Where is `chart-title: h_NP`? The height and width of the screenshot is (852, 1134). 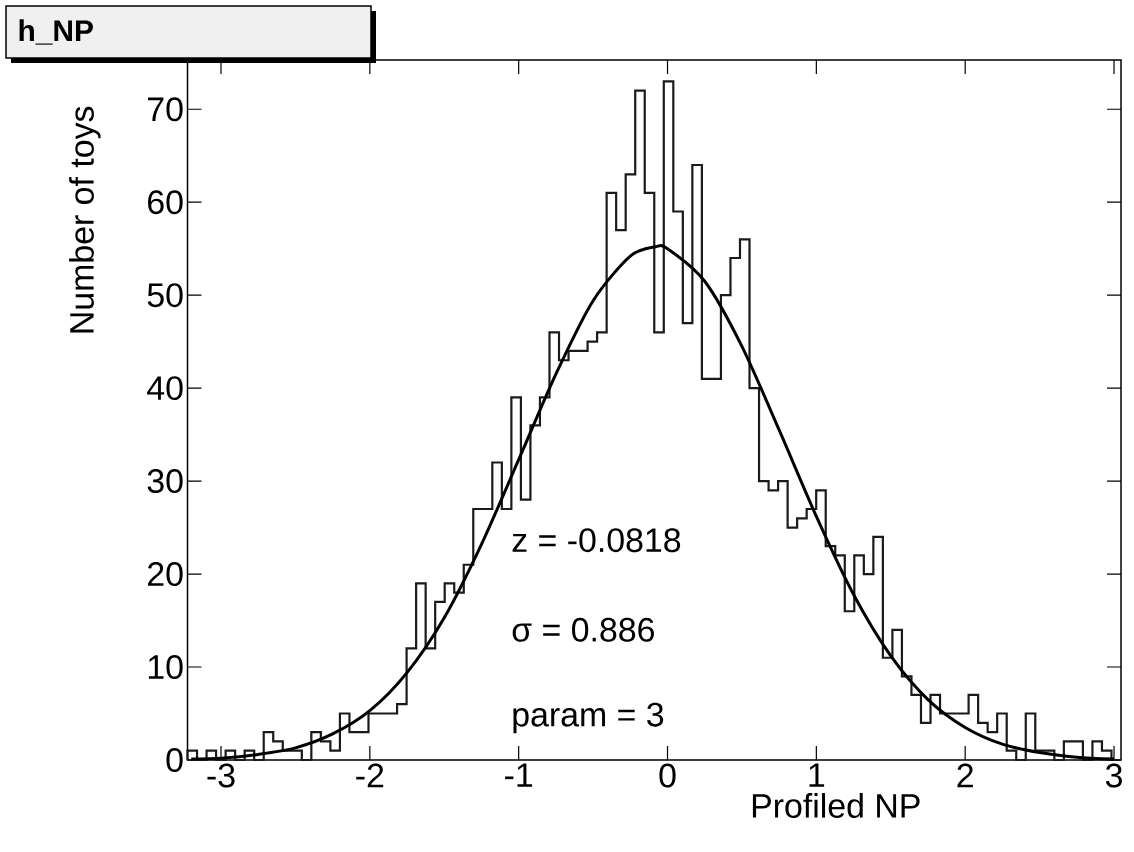
chart-title: h_NP is located at coordinates (56, 32).